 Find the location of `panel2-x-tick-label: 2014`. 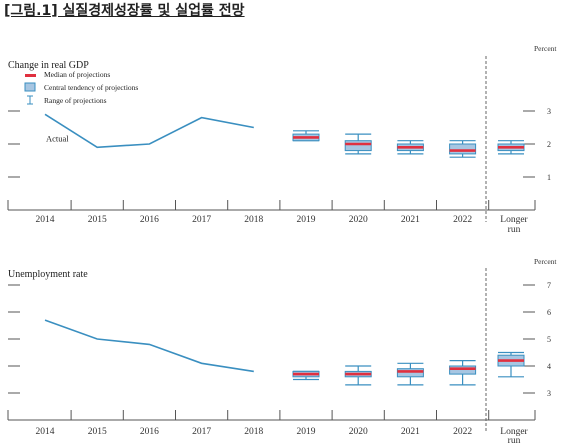

panel2-x-tick-label: 2014 is located at coordinates (45, 432).